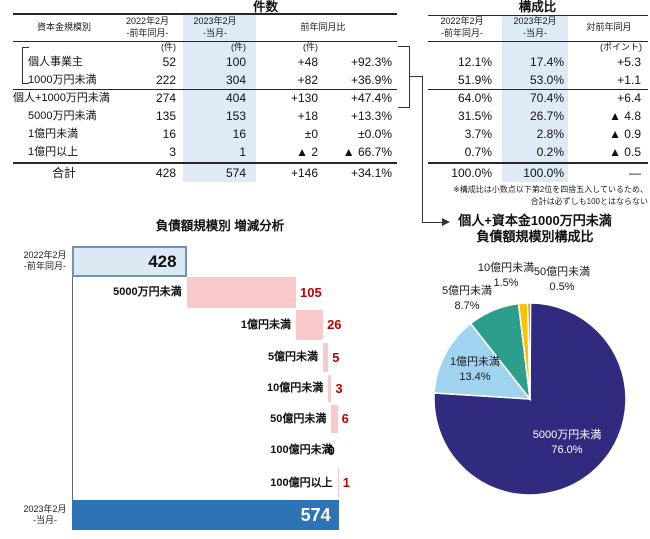 The height and width of the screenshot is (539, 650). What do you see at coordinates (53, 152) in the screenshot?
I see `row-label: 1億円以上` at bounding box center [53, 152].